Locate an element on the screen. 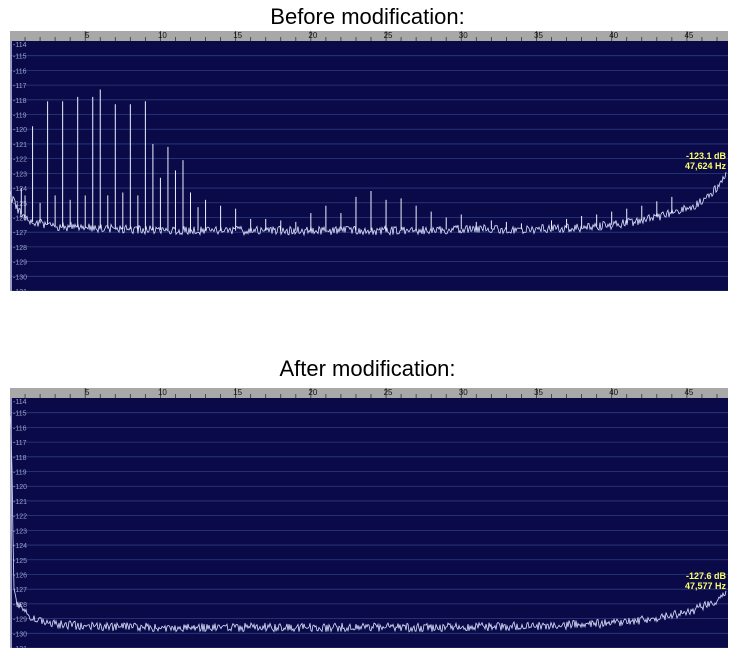 The image size is (735, 665). readout-level: -127.6 dB is located at coordinates (706, 576).